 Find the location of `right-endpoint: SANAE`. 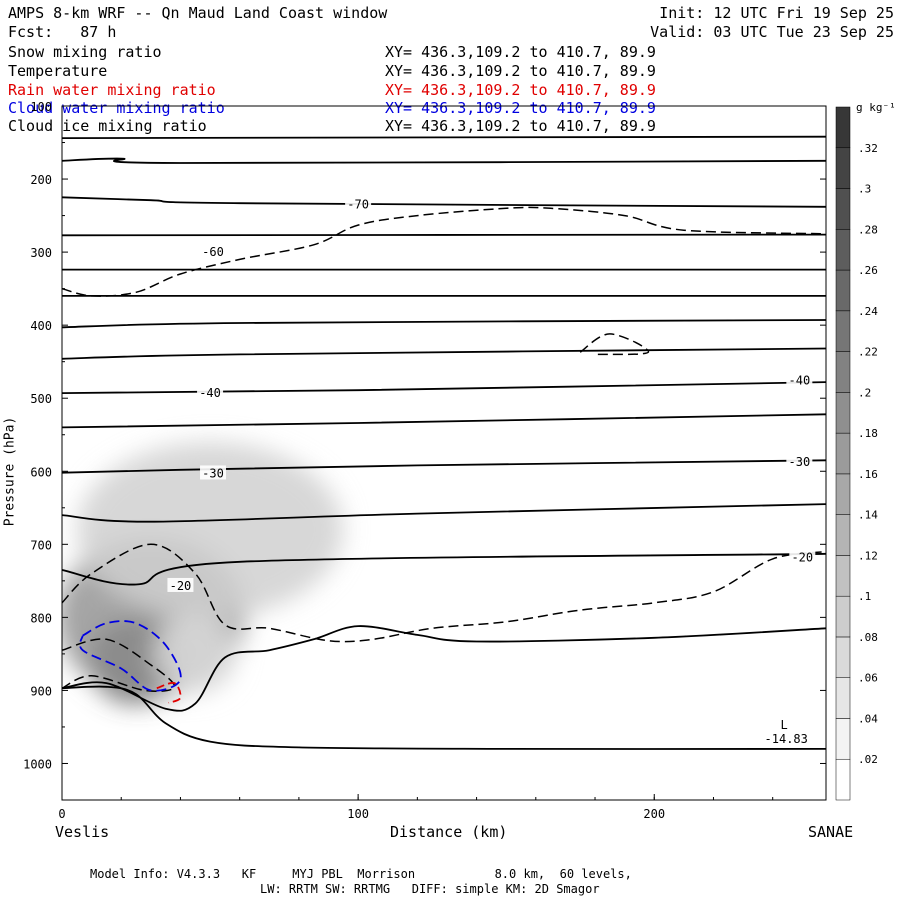

right-endpoint: SANAE is located at coordinates (831, 832).